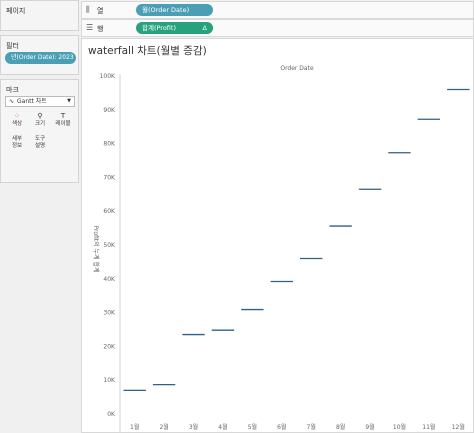 This screenshot has height=433, width=474. What do you see at coordinates (17, 116) in the screenshot?
I see `color-dots-icon: ⁘` at bounding box center [17, 116].